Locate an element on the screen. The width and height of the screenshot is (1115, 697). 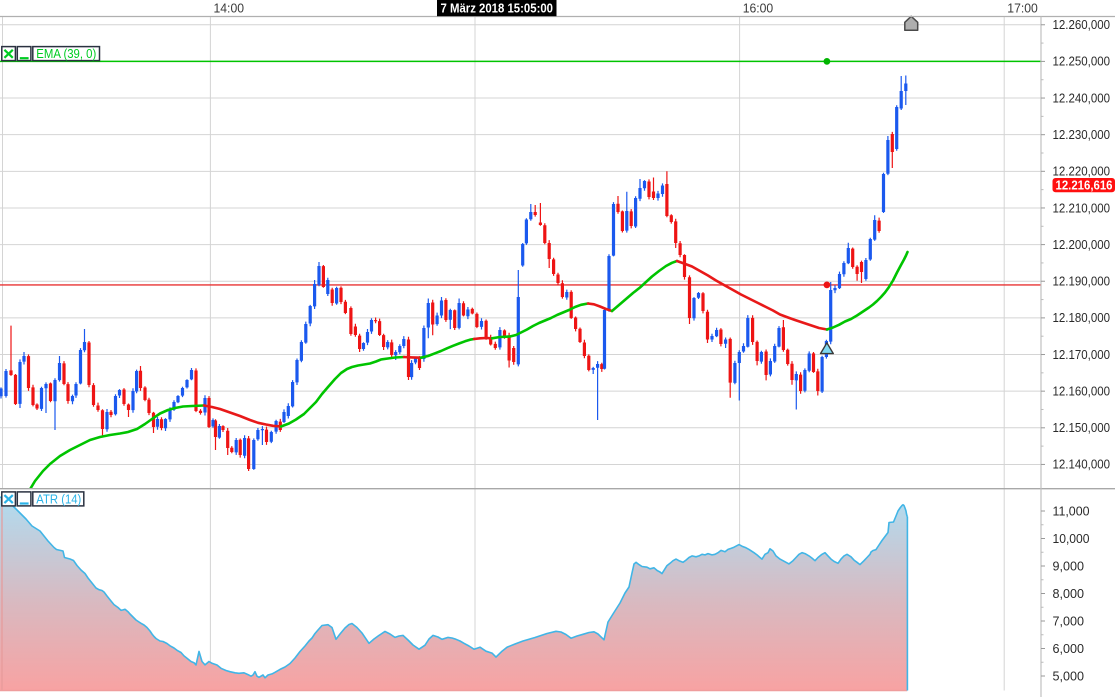
svg-text: 12.240,000 is located at coordinates (1082, 98).